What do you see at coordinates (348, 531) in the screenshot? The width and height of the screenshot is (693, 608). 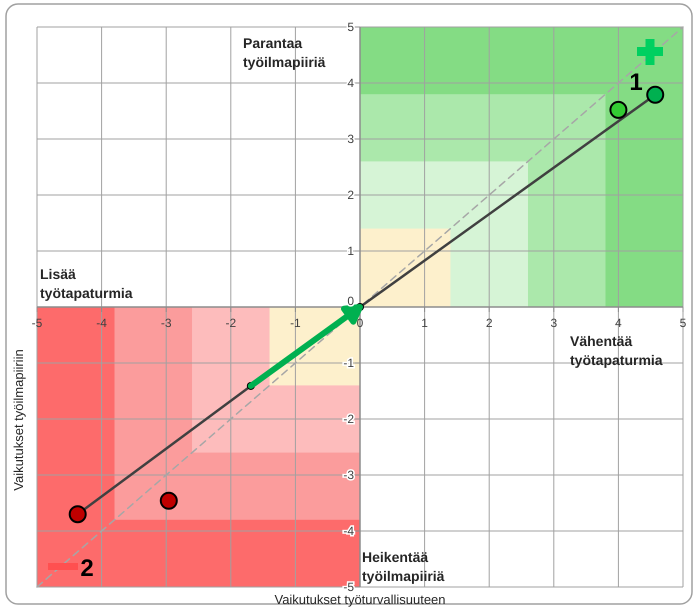 I see `y-tick-label: -4` at bounding box center [348, 531].